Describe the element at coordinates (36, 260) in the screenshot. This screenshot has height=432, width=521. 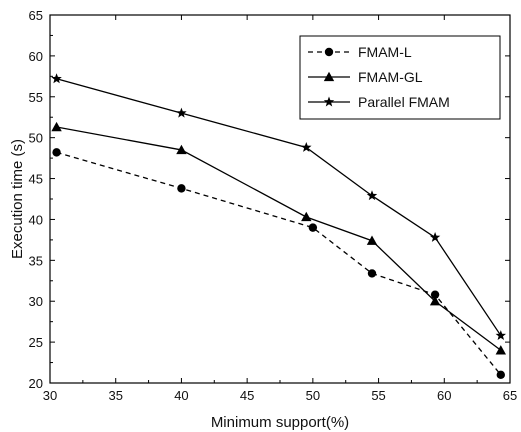
I see `y-tick-label-35: 35` at that location.